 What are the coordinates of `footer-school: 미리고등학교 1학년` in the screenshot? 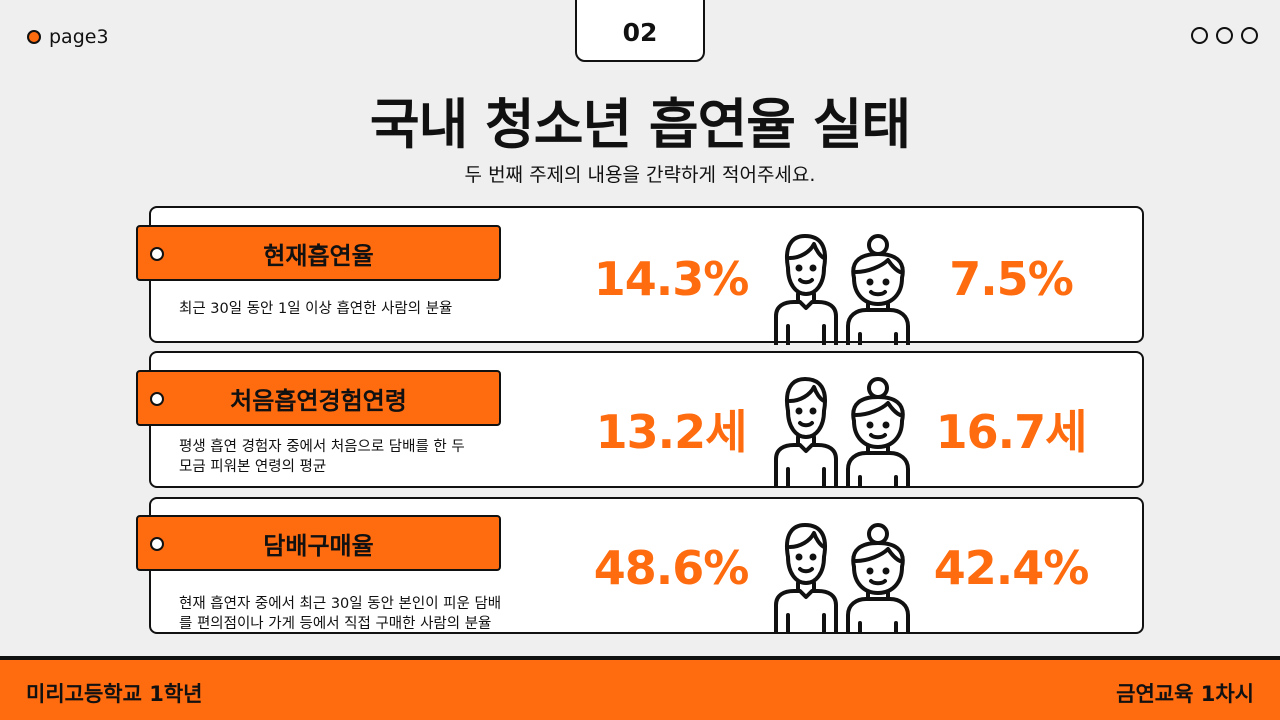 It's located at (114, 694).